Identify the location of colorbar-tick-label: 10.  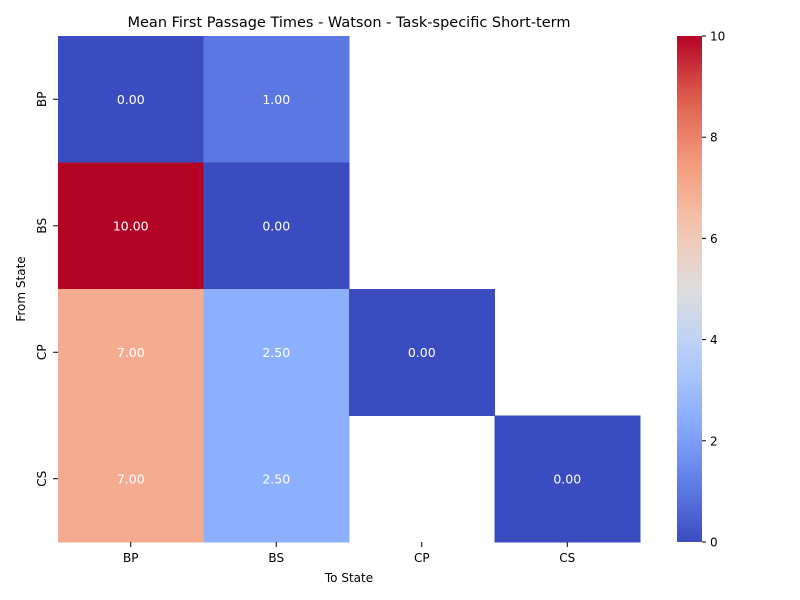
(717, 37).